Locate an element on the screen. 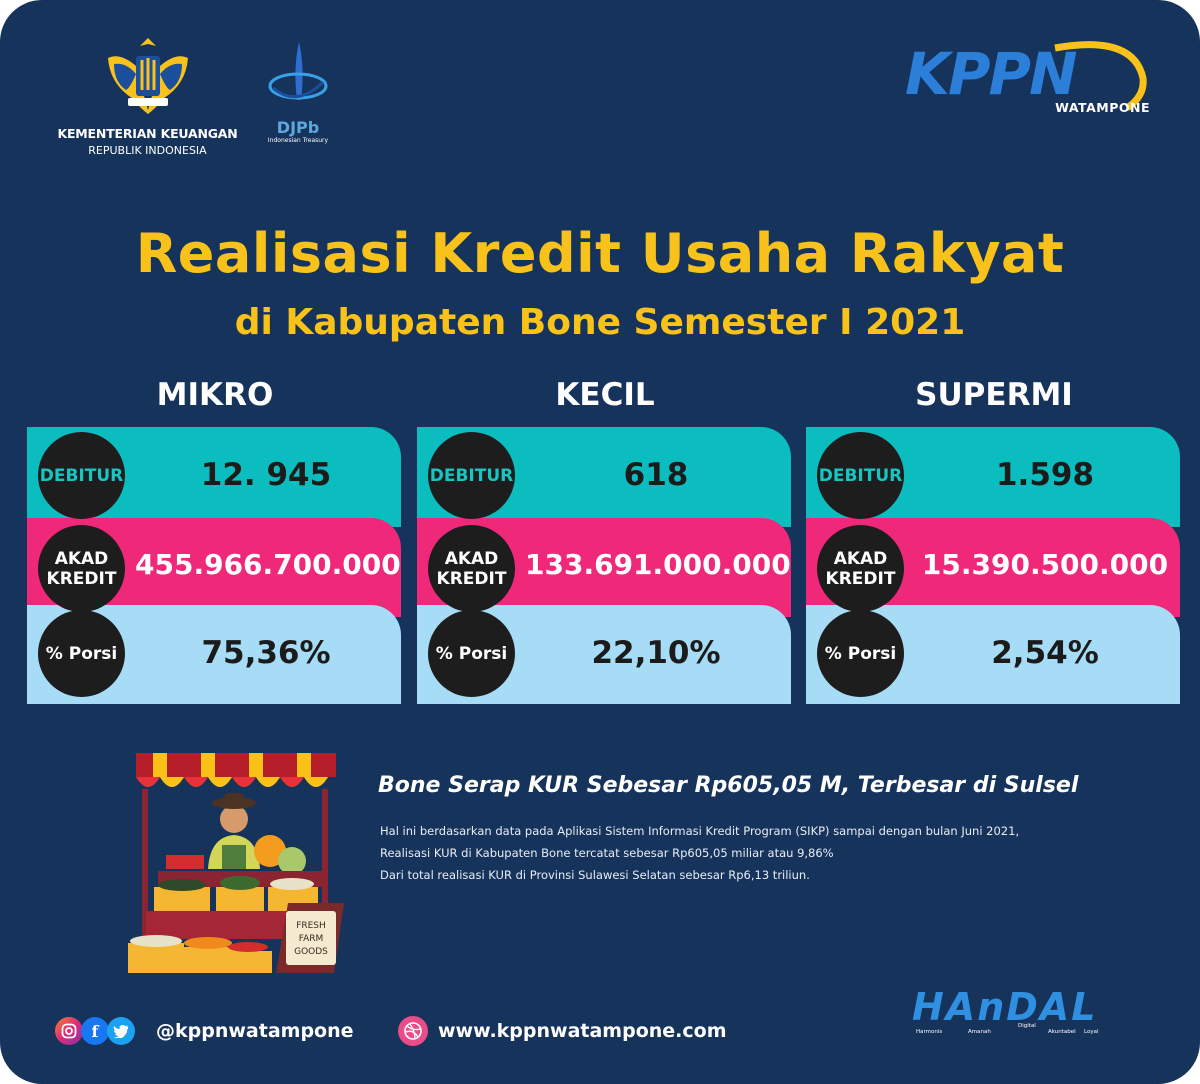  debitur-value: 12. 945 is located at coordinates (266, 475).